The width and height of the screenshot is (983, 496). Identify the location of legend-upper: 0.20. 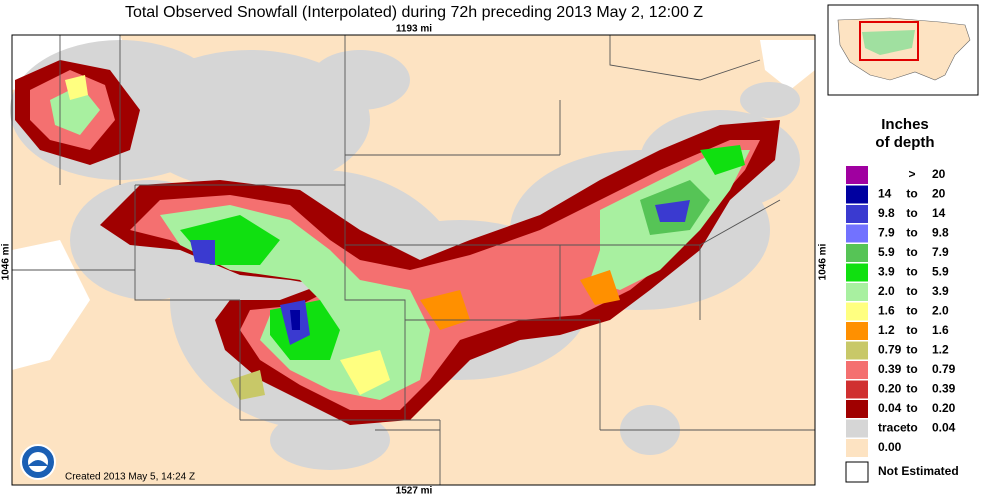
(944, 408).